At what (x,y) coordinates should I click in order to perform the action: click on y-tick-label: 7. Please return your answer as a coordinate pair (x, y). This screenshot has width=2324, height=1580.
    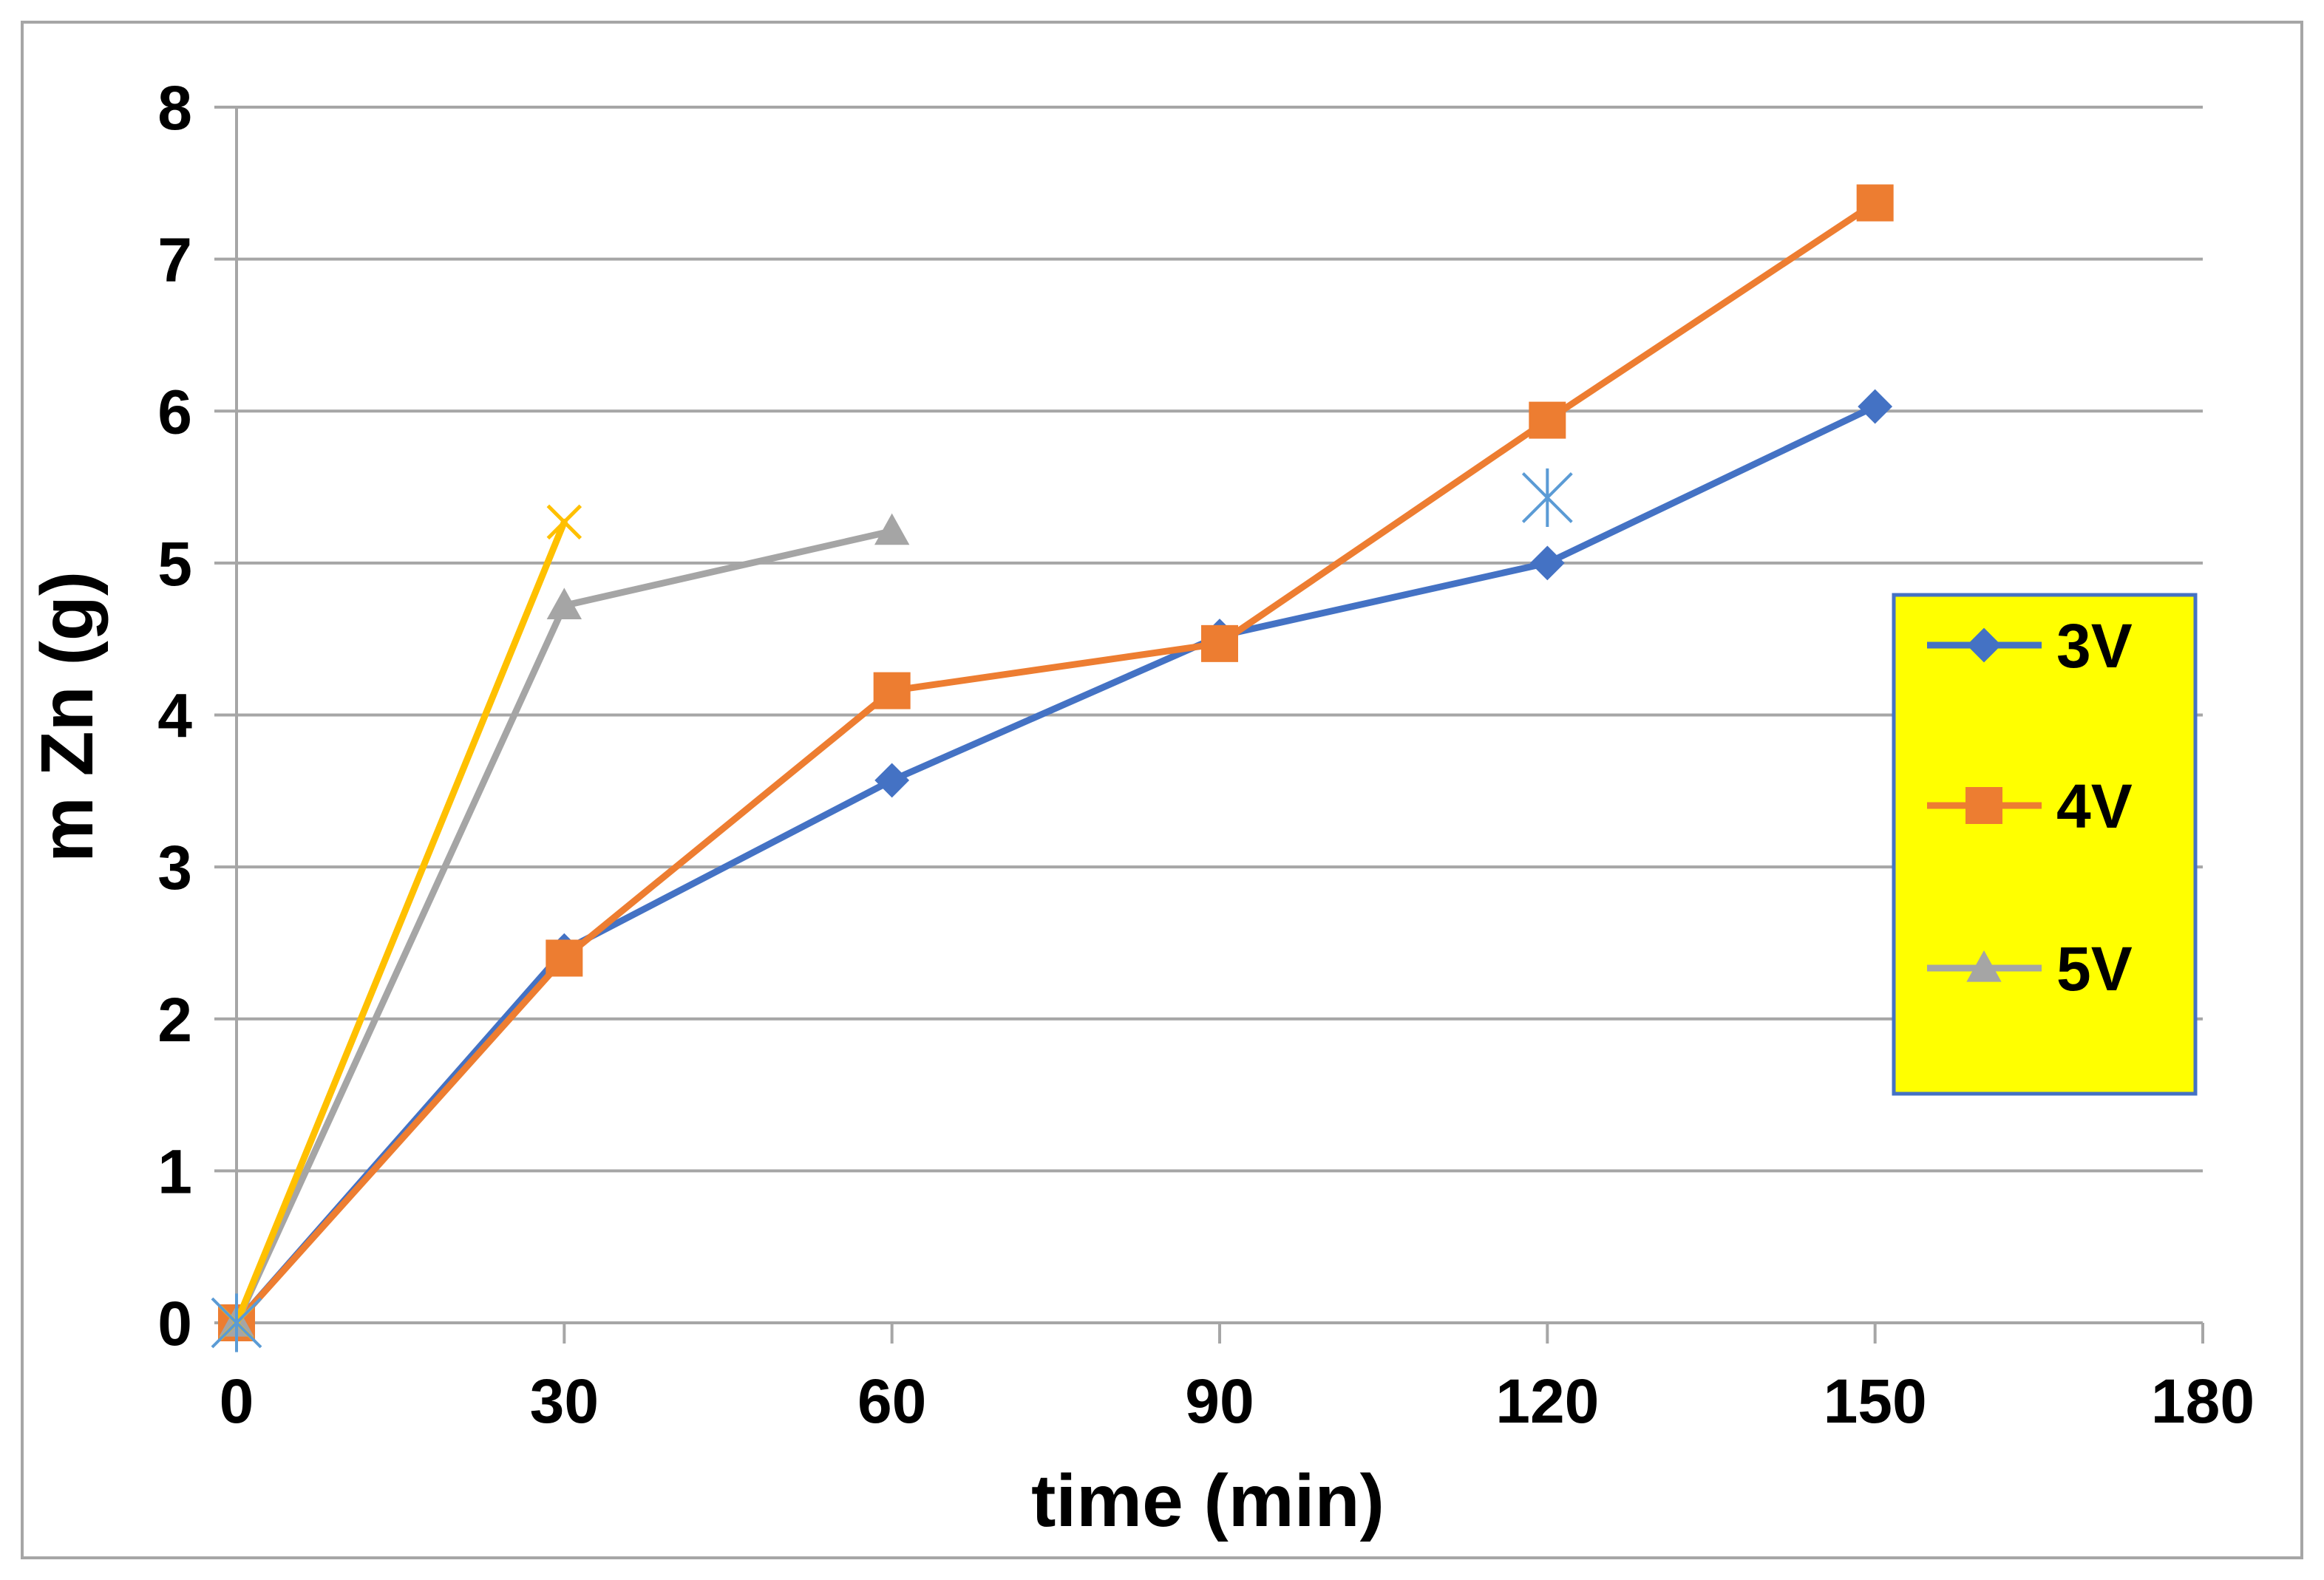
    Looking at the image, I should click on (175, 260).